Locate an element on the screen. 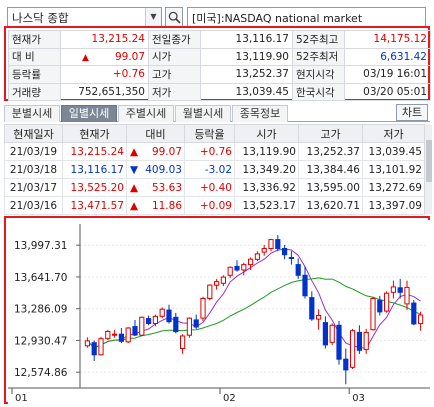  price-cell: 13,215.24 is located at coordinates (94, 151).